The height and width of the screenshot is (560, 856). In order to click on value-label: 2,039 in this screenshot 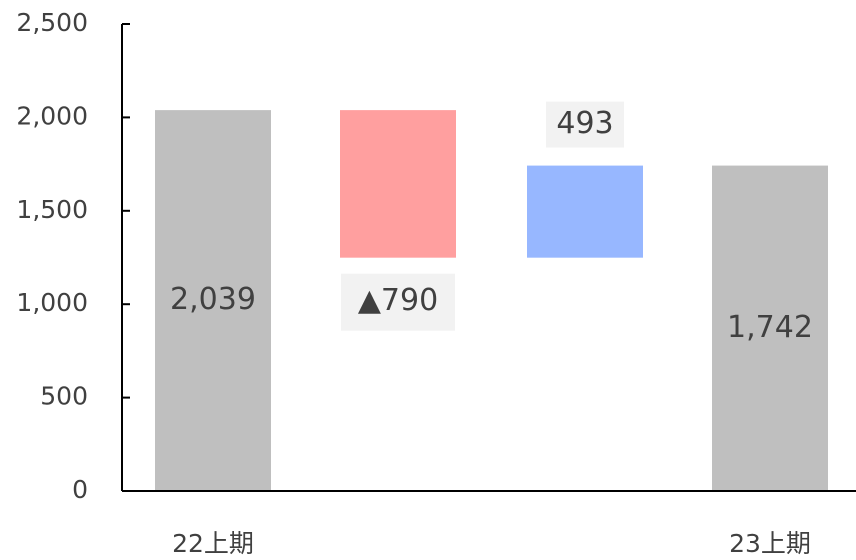, I will do `click(213, 299)`.